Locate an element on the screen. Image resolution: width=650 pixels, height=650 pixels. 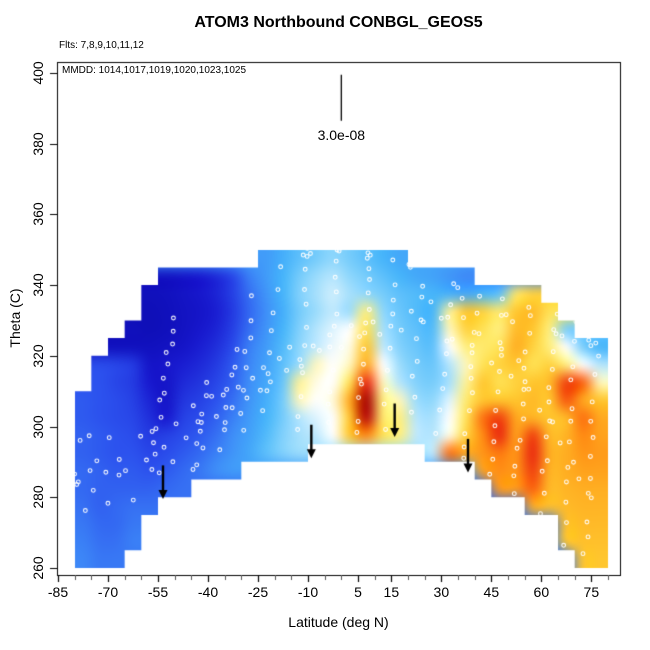
x-tick-label: 15 is located at coordinates (391, 592).